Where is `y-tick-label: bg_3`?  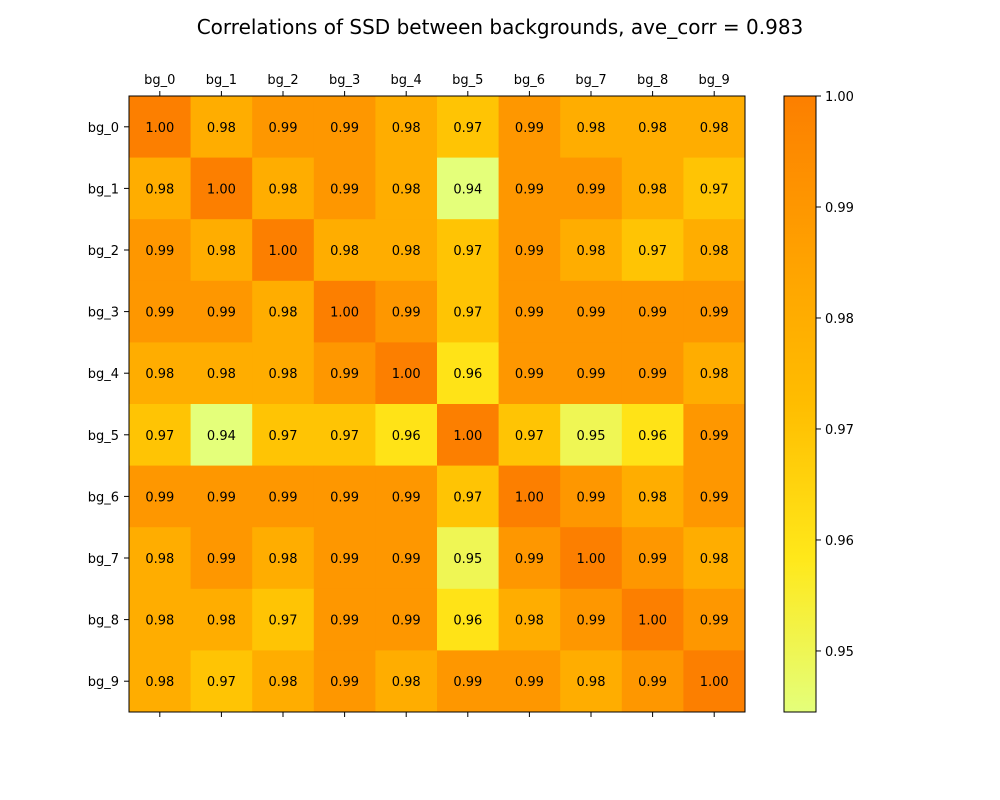
y-tick-label: bg_3 is located at coordinates (103, 313).